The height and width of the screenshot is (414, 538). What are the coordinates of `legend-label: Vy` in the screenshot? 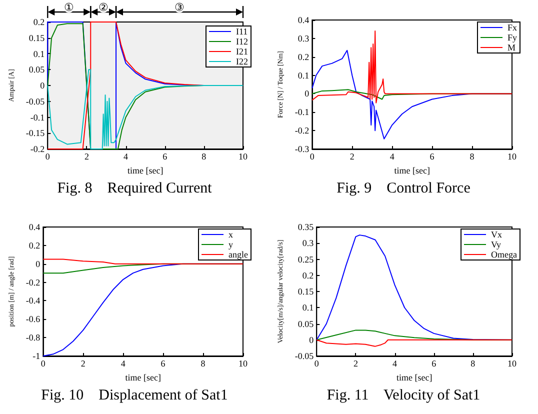 It's located at (496, 245).